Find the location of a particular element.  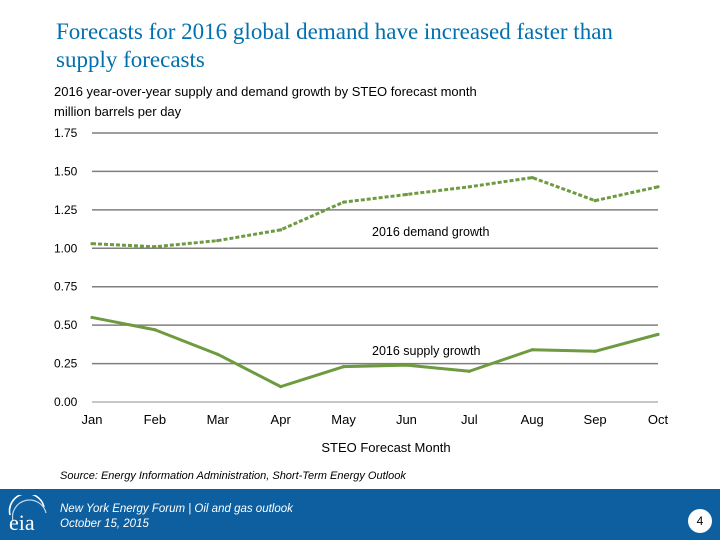

y-tick-label: 1.00 is located at coordinates (66, 248).